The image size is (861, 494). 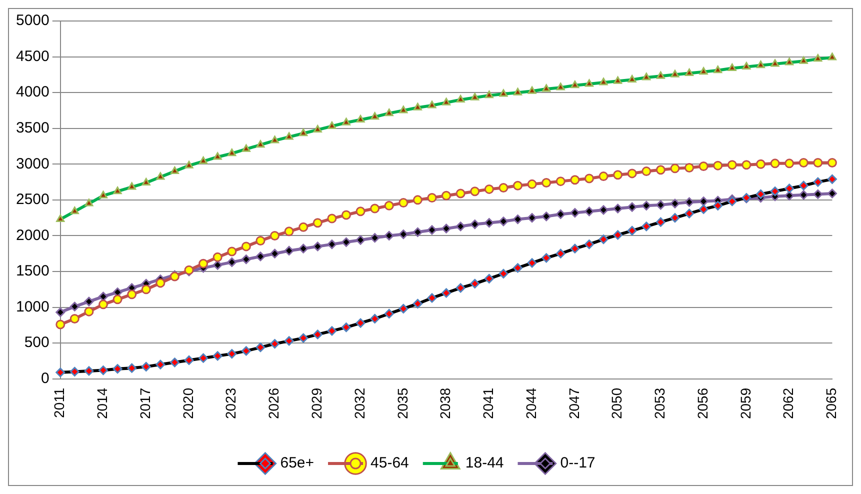 What do you see at coordinates (33, 199) in the screenshot?
I see `y-tick-label: 2500` at bounding box center [33, 199].